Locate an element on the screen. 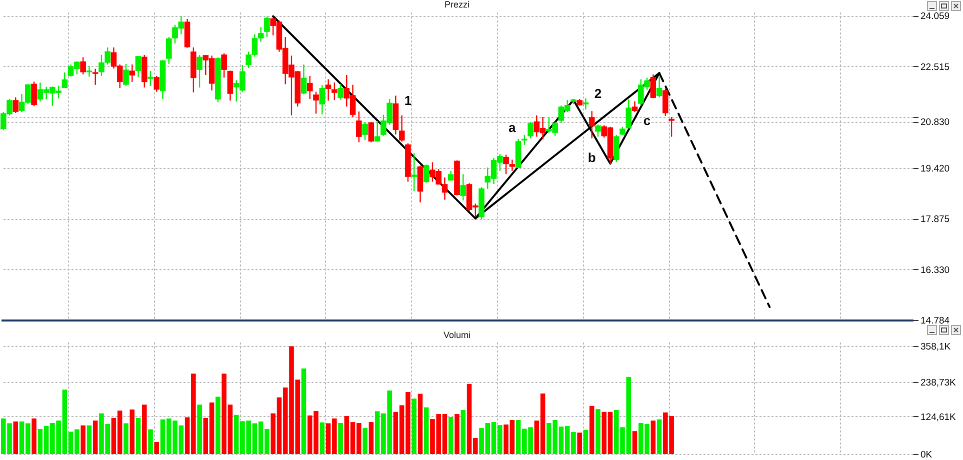 The image size is (963, 460). y-tick-label: 19.420 is located at coordinates (935, 168).